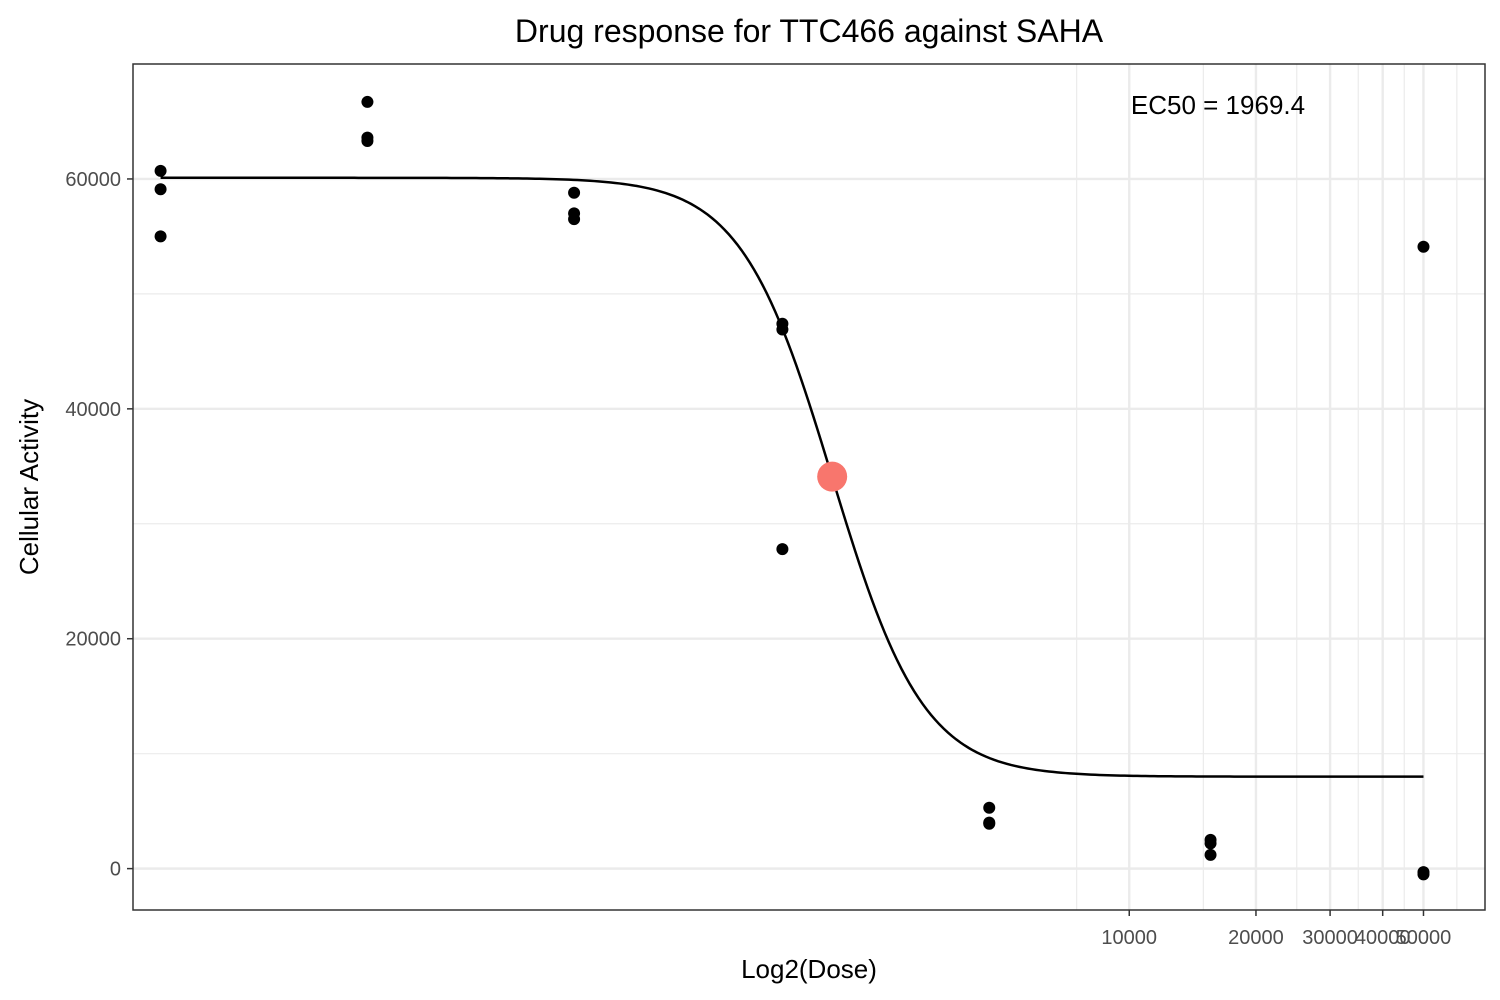 The image size is (1500, 1000). I want to click on x-axis-title: Log2(Dose), so click(809, 969).